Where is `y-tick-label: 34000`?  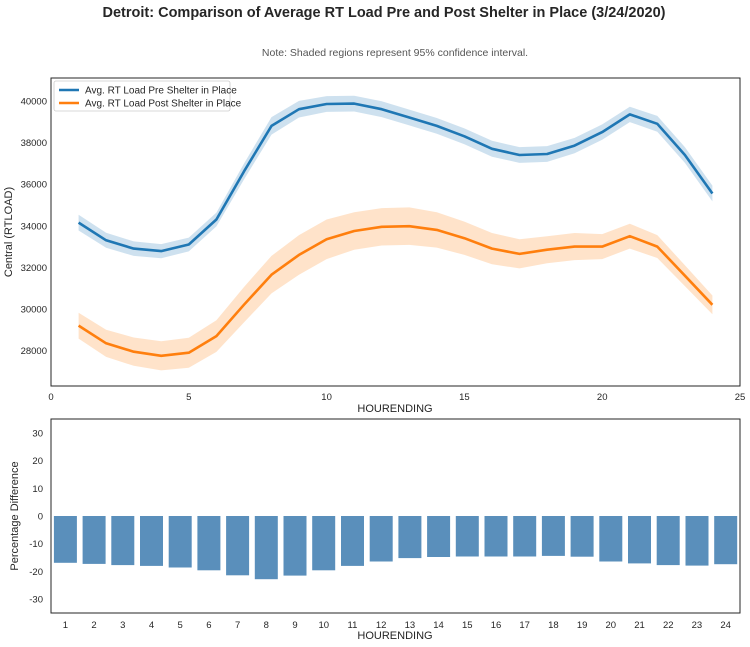 y-tick-label: 34000 is located at coordinates (34, 226).